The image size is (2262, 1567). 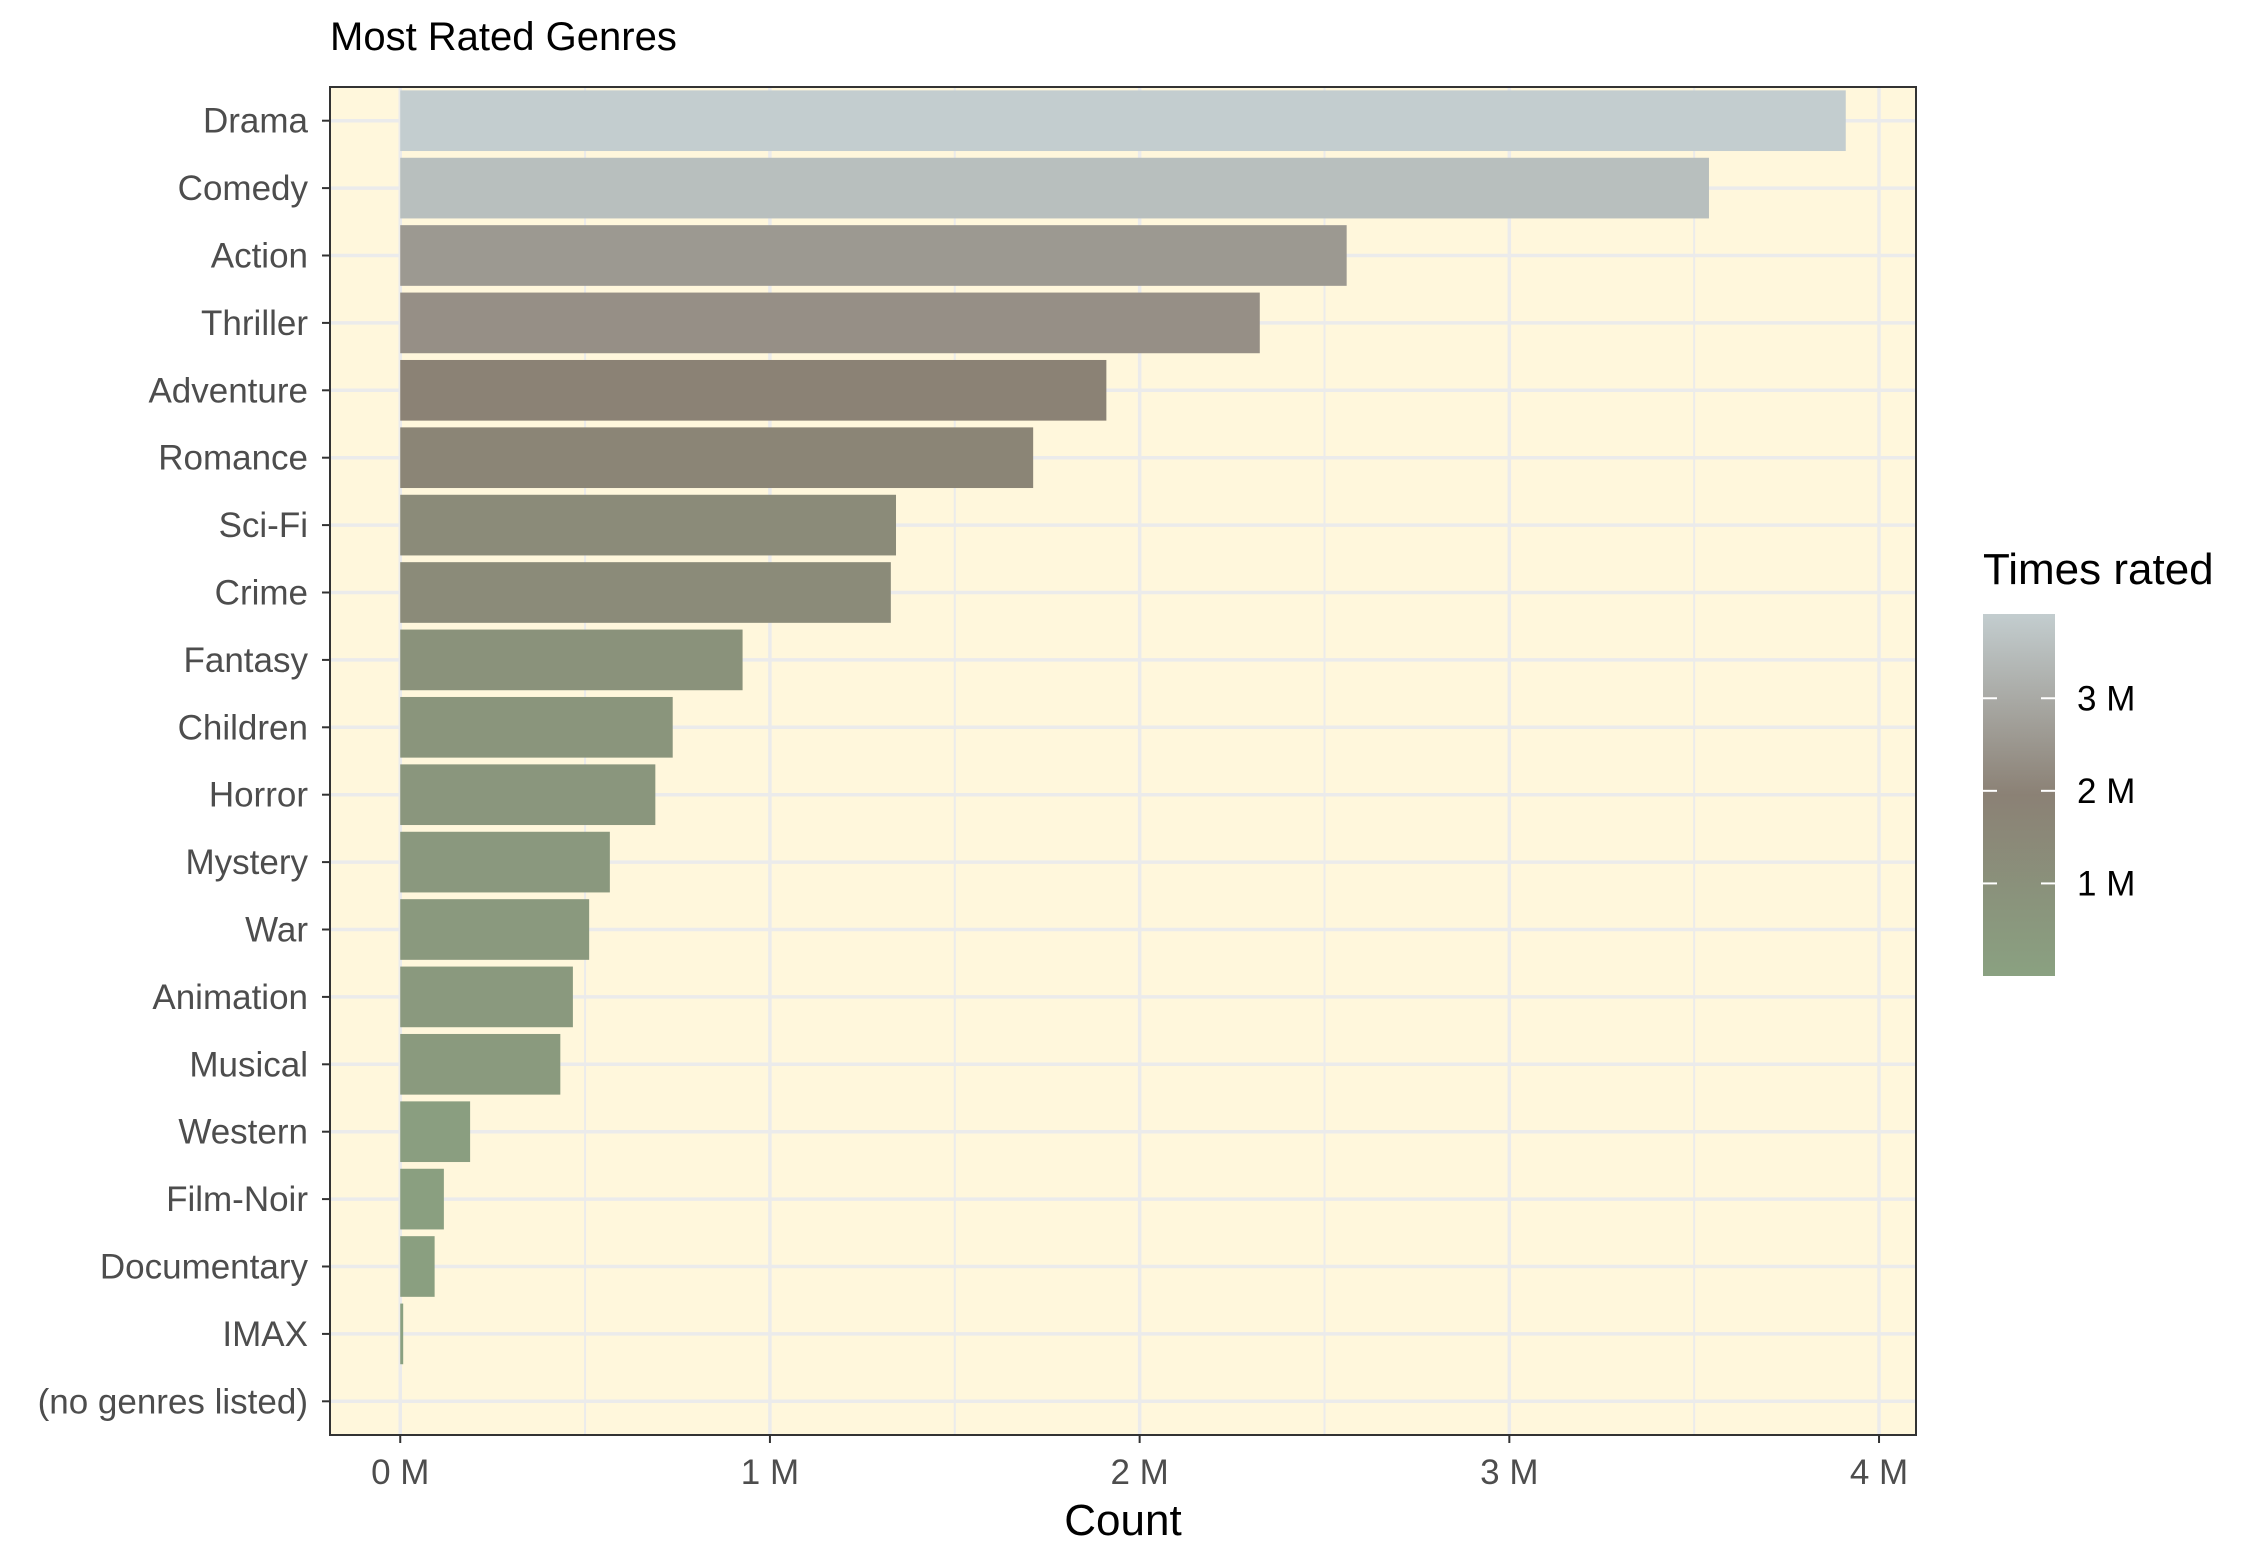 What do you see at coordinates (400, 1472) in the screenshot?
I see `x-tick-label: 0 M` at bounding box center [400, 1472].